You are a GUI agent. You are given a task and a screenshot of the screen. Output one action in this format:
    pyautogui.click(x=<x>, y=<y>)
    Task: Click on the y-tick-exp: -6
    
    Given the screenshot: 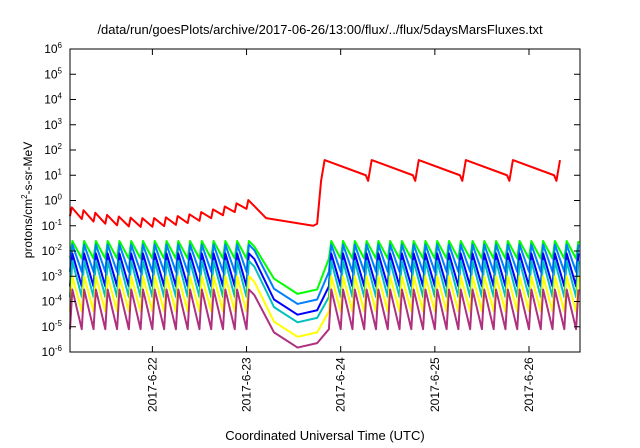 What is the action you would take?
    pyautogui.click(x=59, y=348)
    